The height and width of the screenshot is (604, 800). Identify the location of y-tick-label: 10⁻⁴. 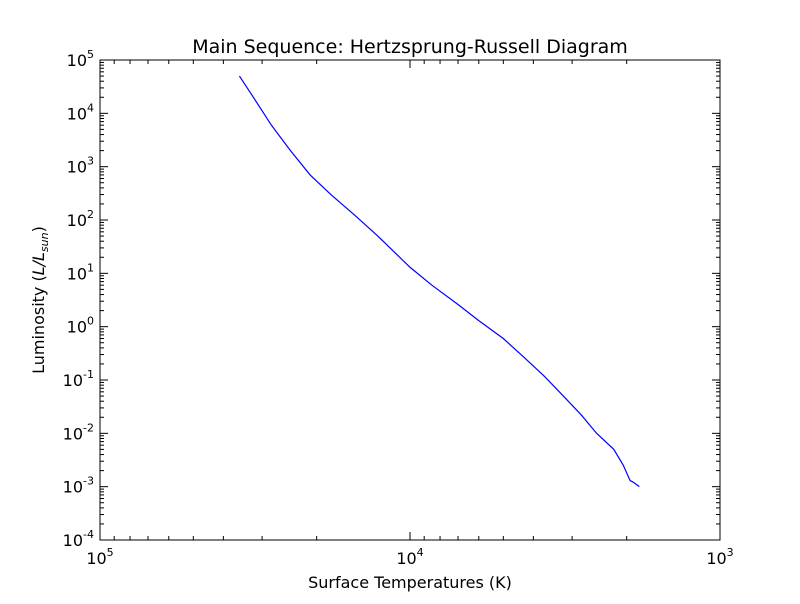
(78, 539).